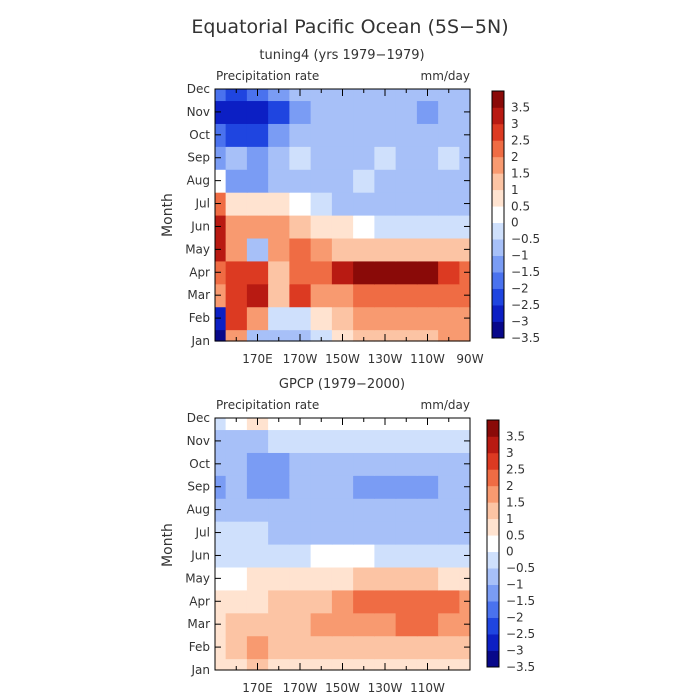 The width and height of the screenshot is (700, 700). I want to click on x-tick-label: 130W, so click(385, 688).